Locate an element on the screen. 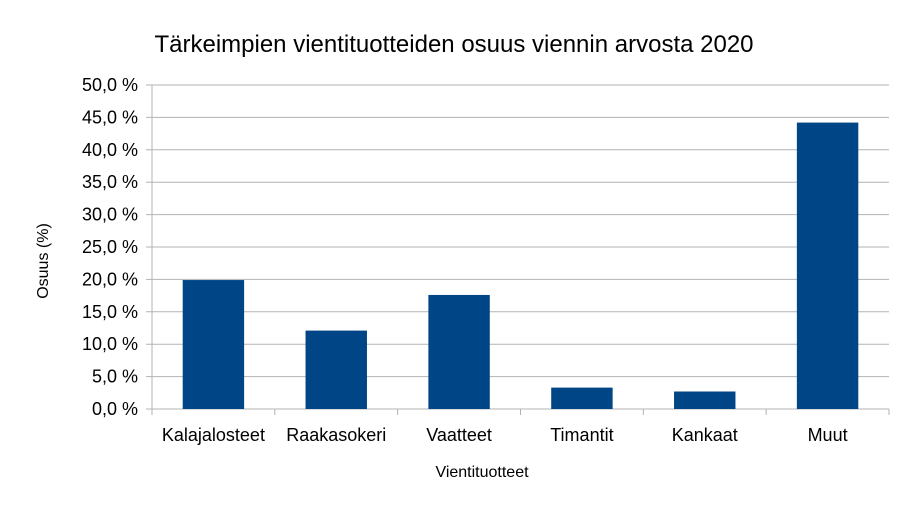 This screenshot has width=907, height=510. x-tick-label: Raakasokeri is located at coordinates (336, 435).